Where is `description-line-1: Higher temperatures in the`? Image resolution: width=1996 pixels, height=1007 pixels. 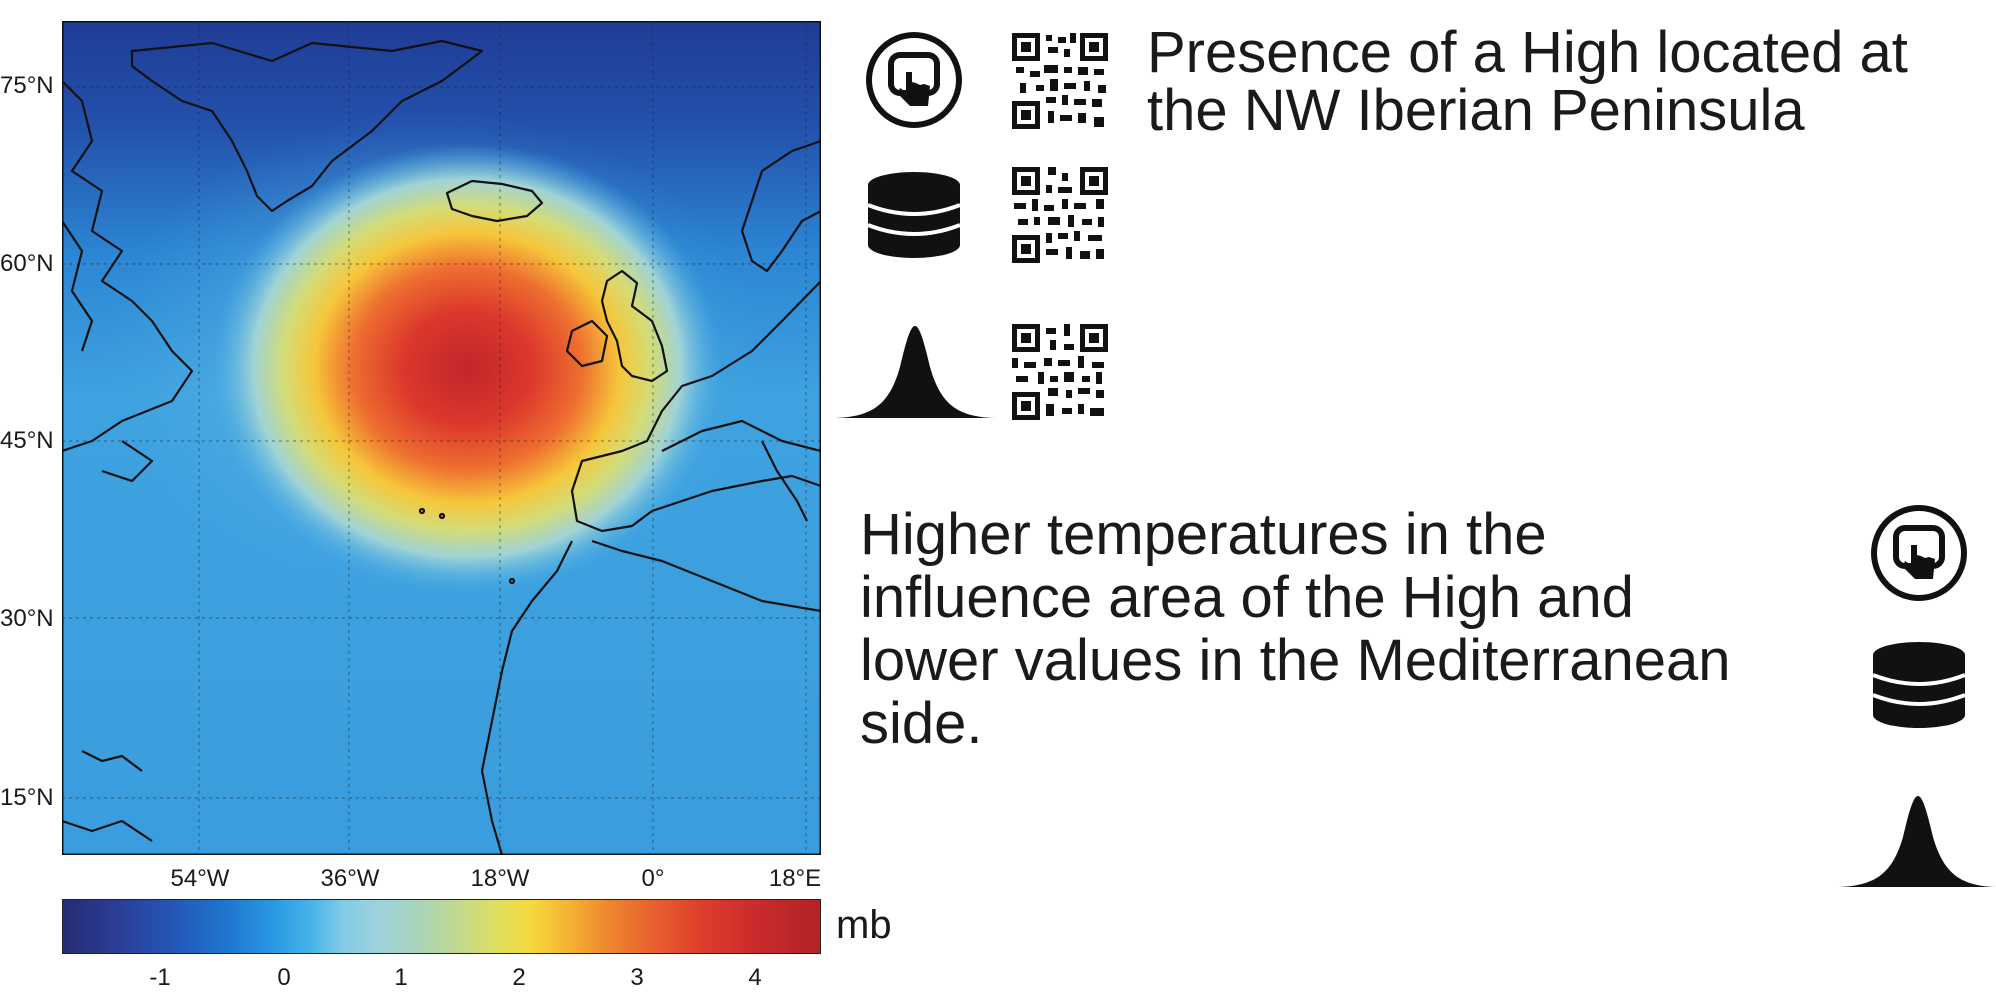 description-line-1: Higher temperatures in the is located at coordinates (1203, 534).